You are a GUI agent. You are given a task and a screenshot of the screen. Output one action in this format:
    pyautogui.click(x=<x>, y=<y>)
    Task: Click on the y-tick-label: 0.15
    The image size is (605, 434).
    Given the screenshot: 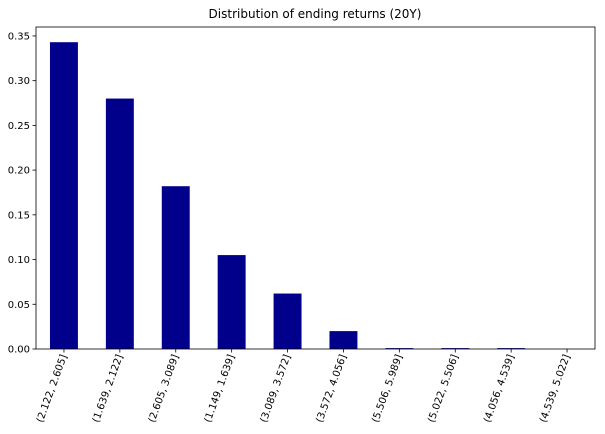 What is the action you would take?
    pyautogui.click(x=19, y=215)
    